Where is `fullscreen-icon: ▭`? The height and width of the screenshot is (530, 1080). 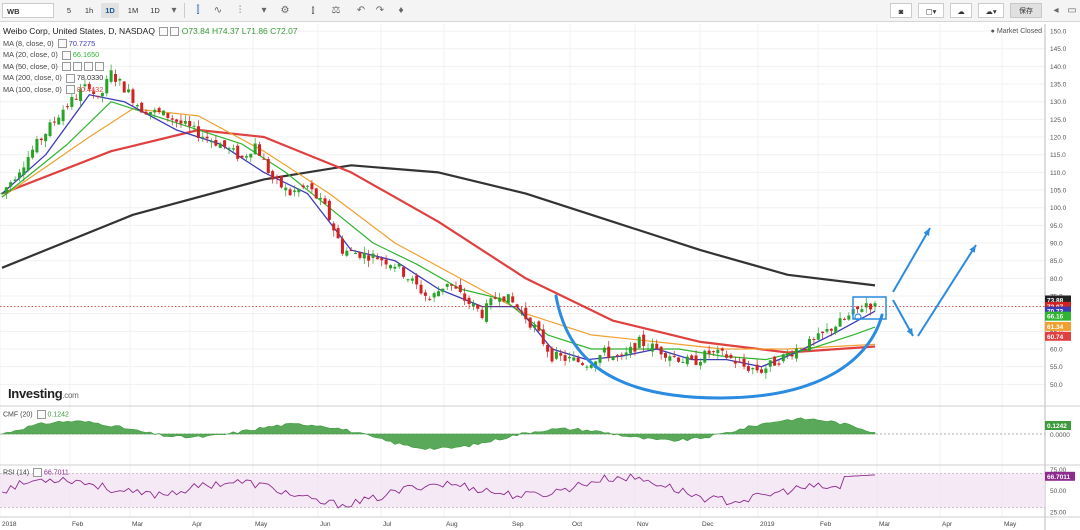
fullscreen-icon: ▭ is located at coordinates (1072, 10).